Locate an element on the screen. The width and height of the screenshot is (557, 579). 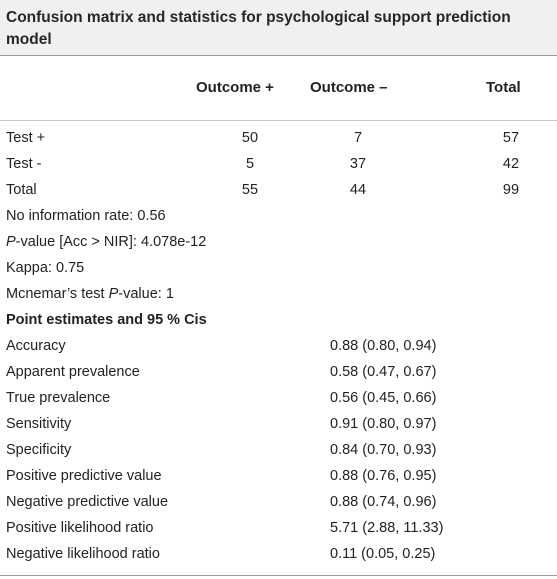
cell-outcome-negative: 37 is located at coordinates (358, 164).